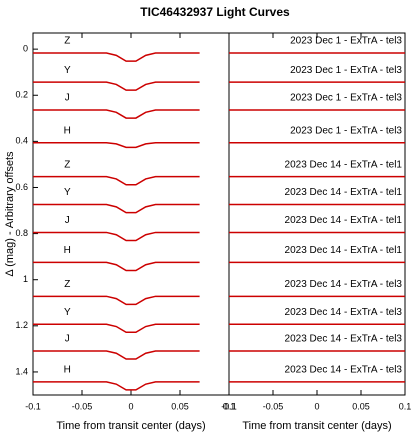 The height and width of the screenshot is (436, 415). What do you see at coordinates (21, 371) in the screenshot?
I see `y-tick-label: 1.4` at bounding box center [21, 371].